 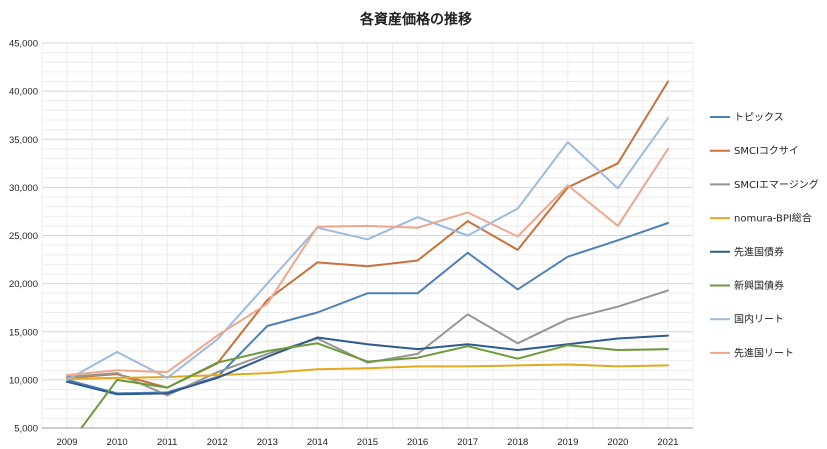 I want to click on legend-item: 先進国債券, so click(x=747, y=251).